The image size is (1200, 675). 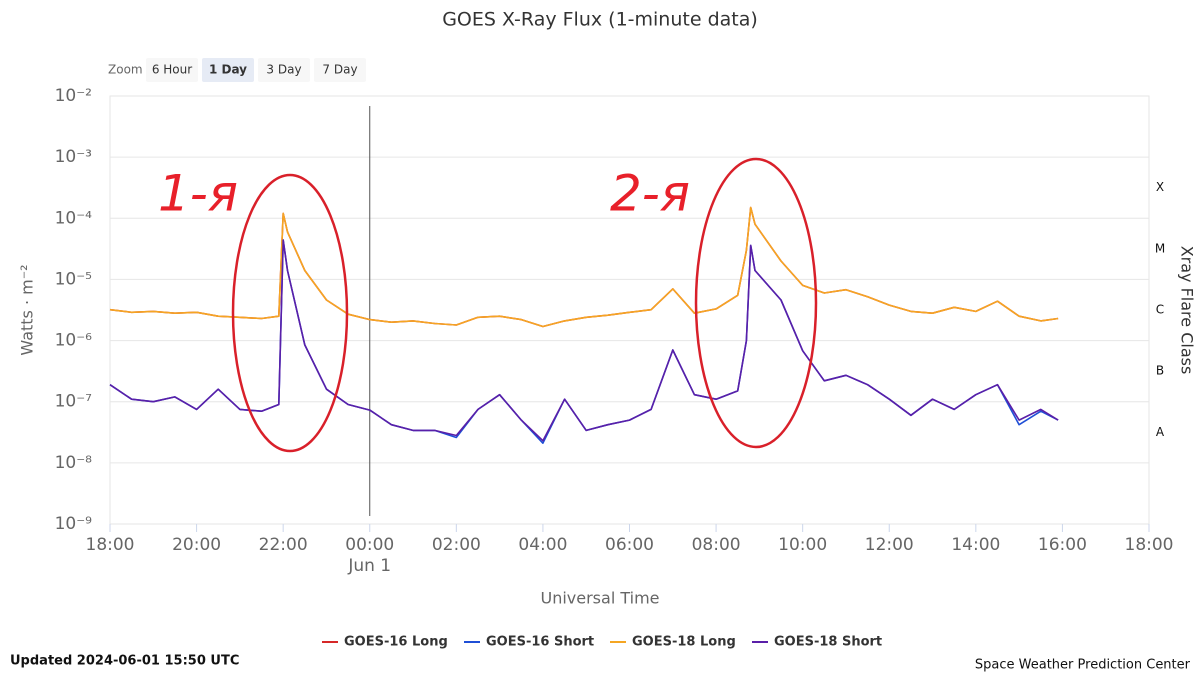 I want to click on y2-tick-label: M, so click(x=1160, y=248).